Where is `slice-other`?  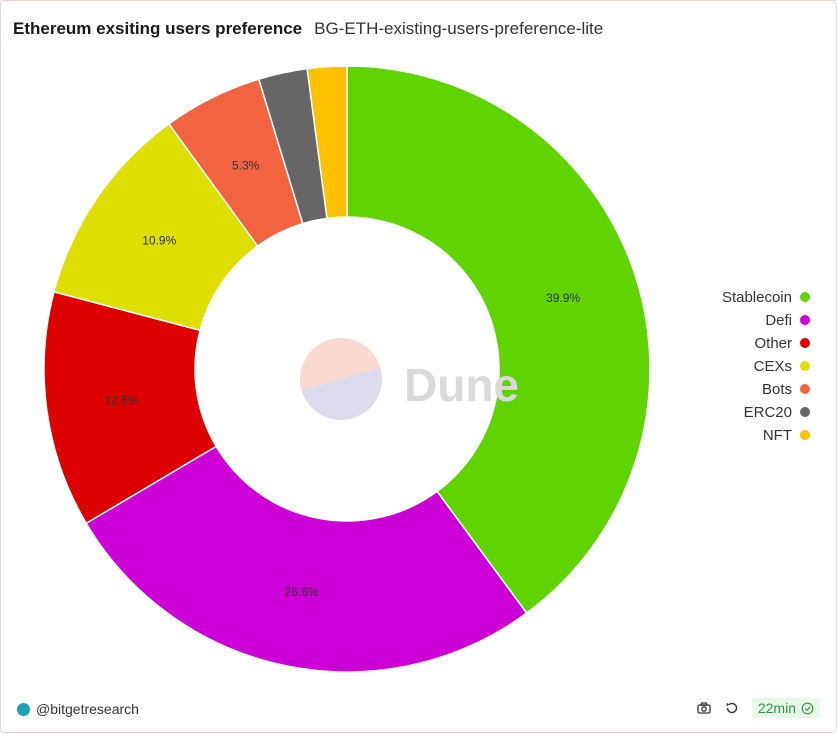
slice-other is located at coordinates (130, 407).